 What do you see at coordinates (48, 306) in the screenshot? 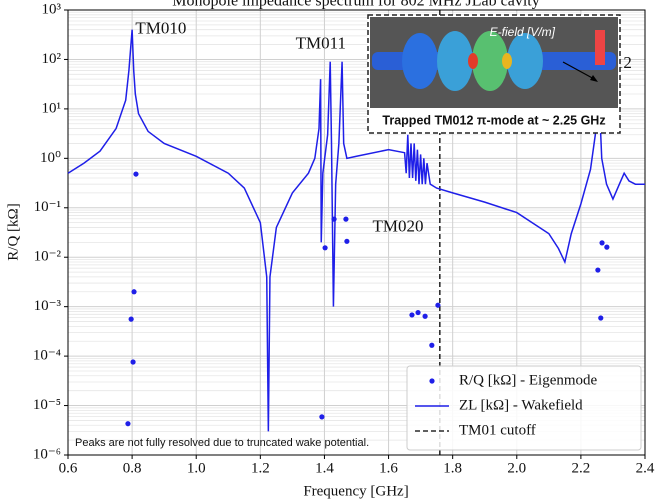
I see `y-tick-label: 10⁻³` at bounding box center [48, 306].